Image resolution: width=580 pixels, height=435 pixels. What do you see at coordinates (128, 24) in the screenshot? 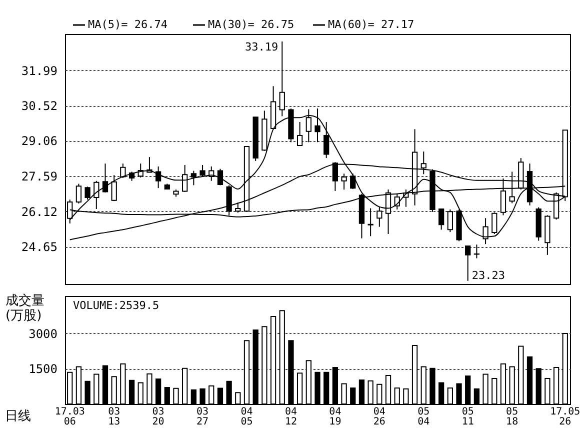
I see `legend-label: MA(5)= 26.74` at bounding box center [128, 24].